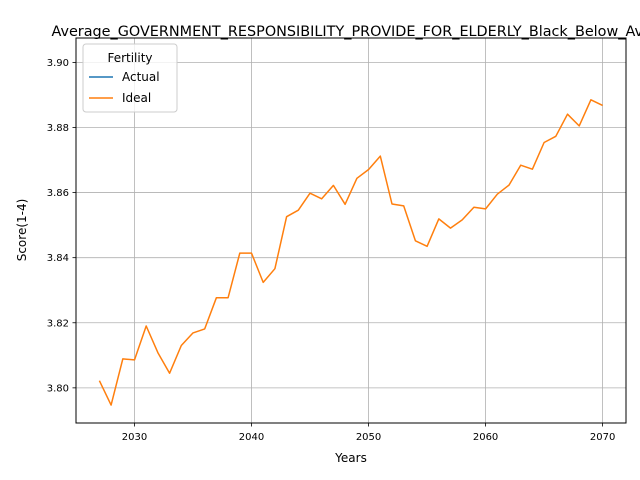 The image size is (640, 480). What do you see at coordinates (251, 437) in the screenshot?
I see `x-tick-label: 2040` at bounding box center [251, 437].